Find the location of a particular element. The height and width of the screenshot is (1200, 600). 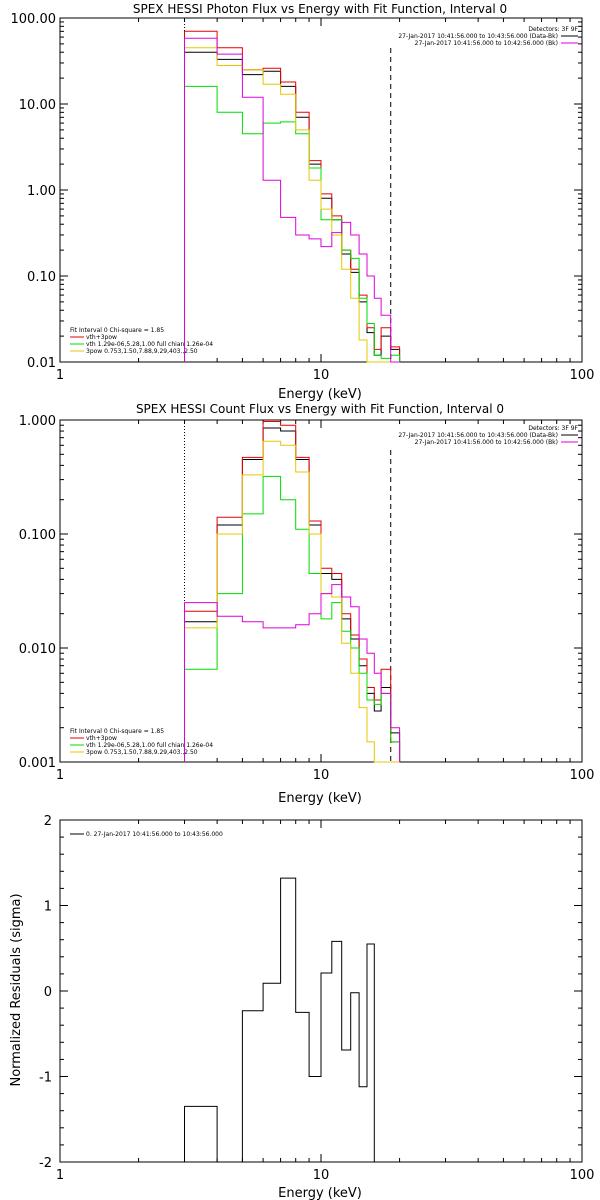

count-flux-x-tick-label: 1 is located at coordinates (60, 775).